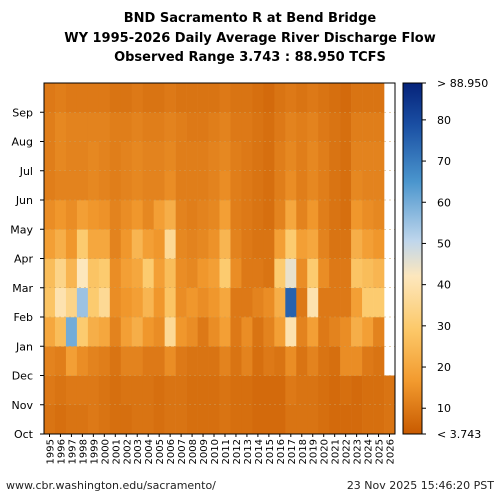  What do you see at coordinates (83, 451) in the screenshot?
I see `x-tick-label: 1998` at bounding box center [83, 451].